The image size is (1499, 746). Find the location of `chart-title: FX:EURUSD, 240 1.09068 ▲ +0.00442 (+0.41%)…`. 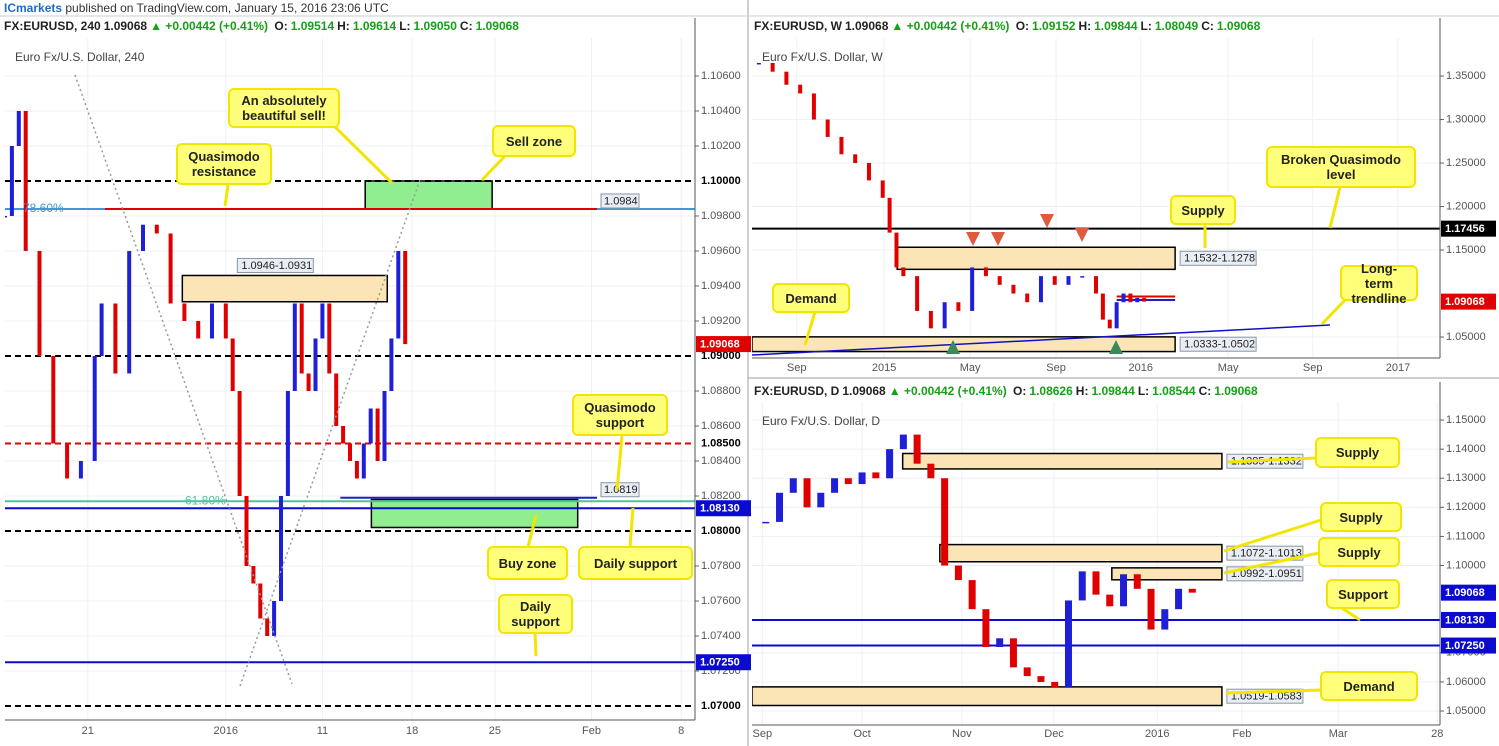

chart-title: FX:EURUSD, 240 1.09068 ▲ +0.00442 (+0.41%)… is located at coordinates (263, 26).